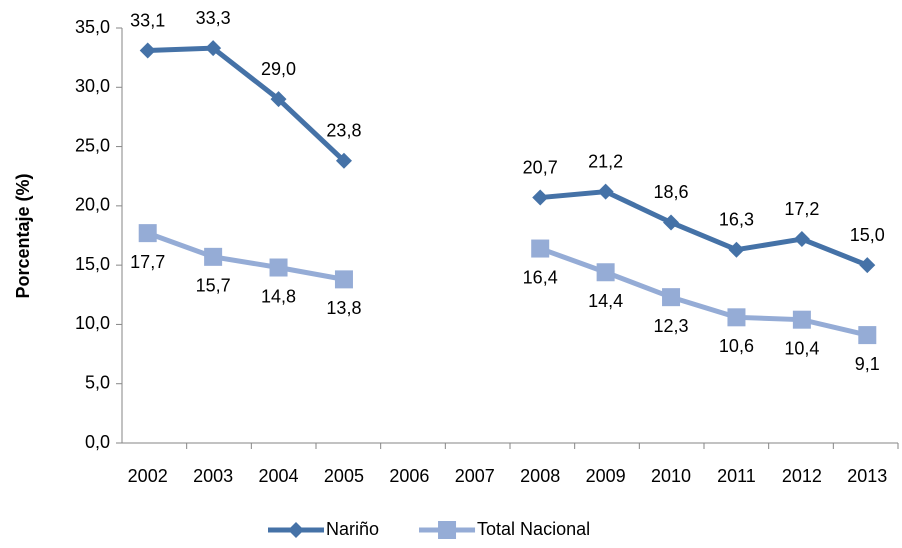 The width and height of the screenshot is (902, 548). What do you see at coordinates (344, 476) in the screenshot?
I see `x-tick-label: 2005` at bounding box center [344, 476].